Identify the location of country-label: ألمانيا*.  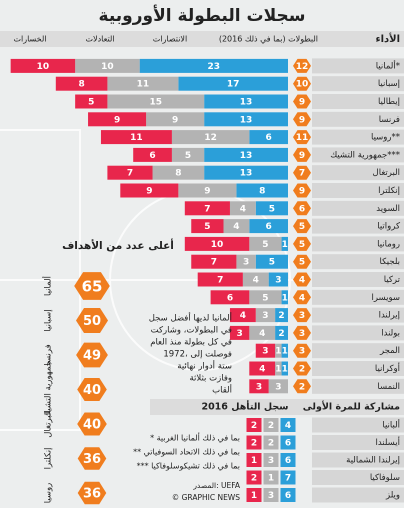
(388, 65).